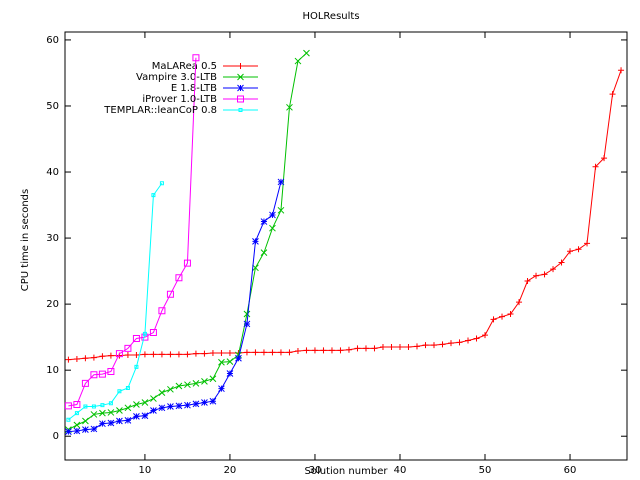 The image size is (640, 480). Describe the element at coordinates (52, 106) in the screenshot. I see `y-tick-label: 50` at that location.